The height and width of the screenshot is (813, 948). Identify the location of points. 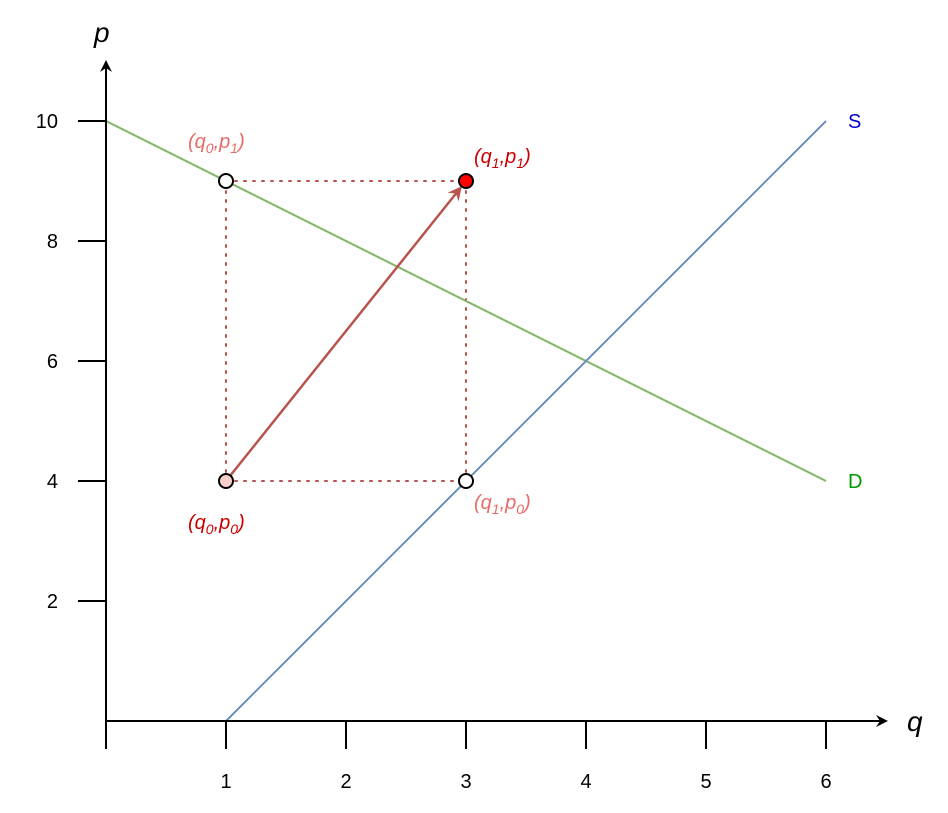
(346, 331).